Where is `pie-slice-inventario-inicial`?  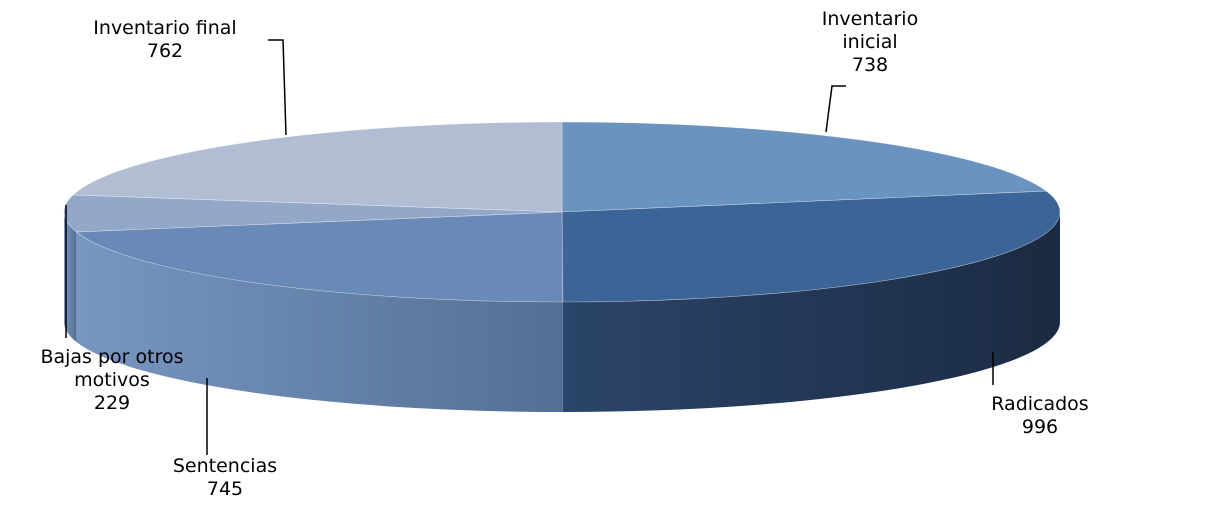 pie-slice-inventario-inicial is located at coordinates (804, 167).